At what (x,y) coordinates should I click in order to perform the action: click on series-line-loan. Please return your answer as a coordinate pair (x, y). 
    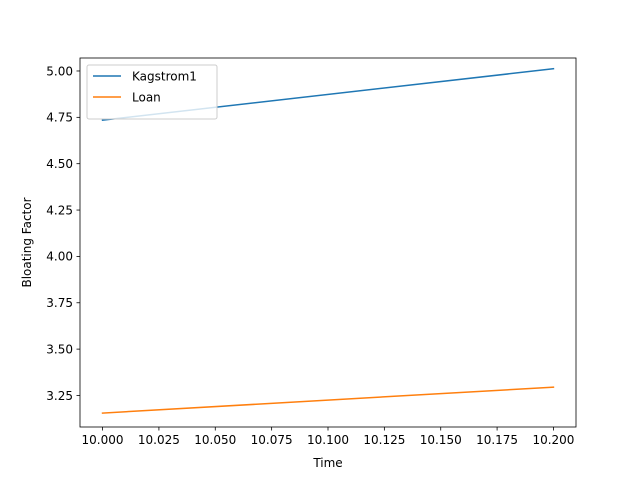
    Looking at the image, I should click on (328, 400).